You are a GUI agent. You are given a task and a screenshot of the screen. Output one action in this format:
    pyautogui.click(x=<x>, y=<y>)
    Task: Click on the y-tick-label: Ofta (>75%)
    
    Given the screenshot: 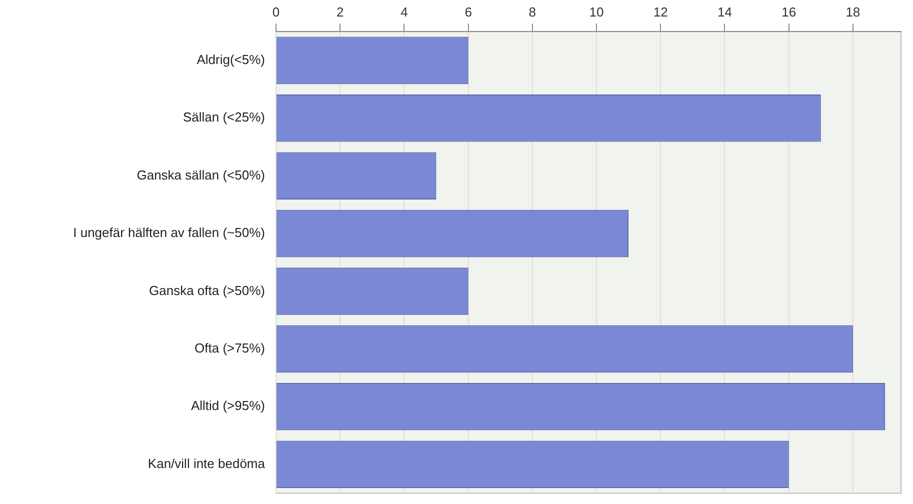 What is the action you would take?
    pyautogui.click(x=229, y=348)
    